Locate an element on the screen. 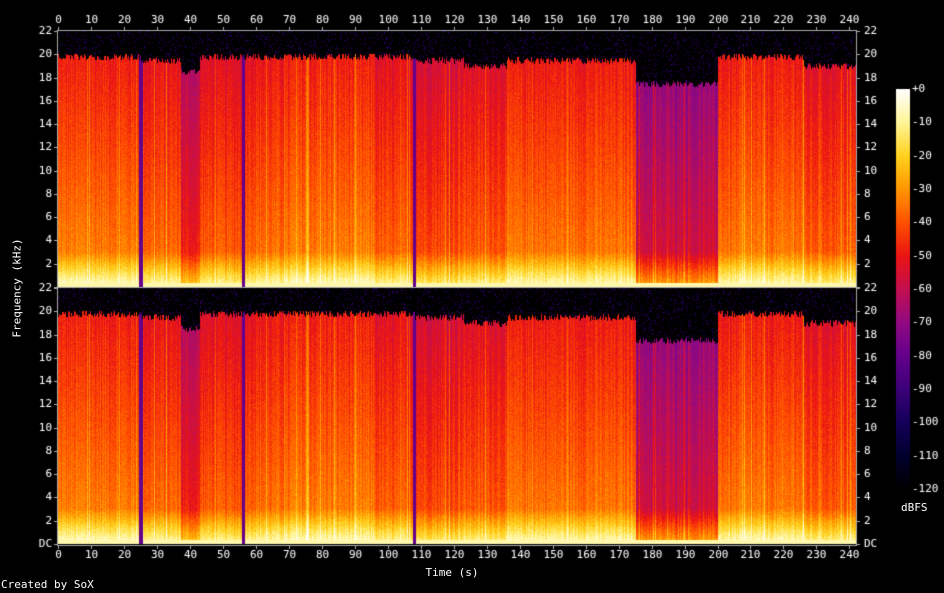 The image size is (944, 593). x-axis-label: Time (s) is located at coordinates (452, 572).